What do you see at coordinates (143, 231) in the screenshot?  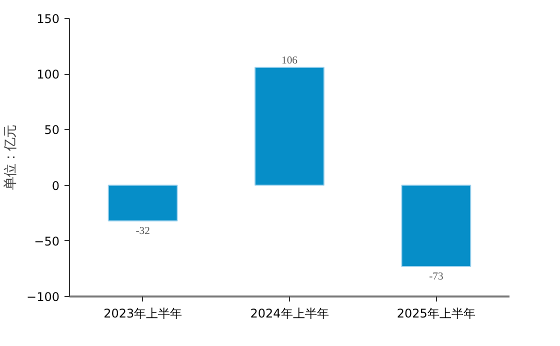 I see `data-label: -32` at bounding box center [143, 231].